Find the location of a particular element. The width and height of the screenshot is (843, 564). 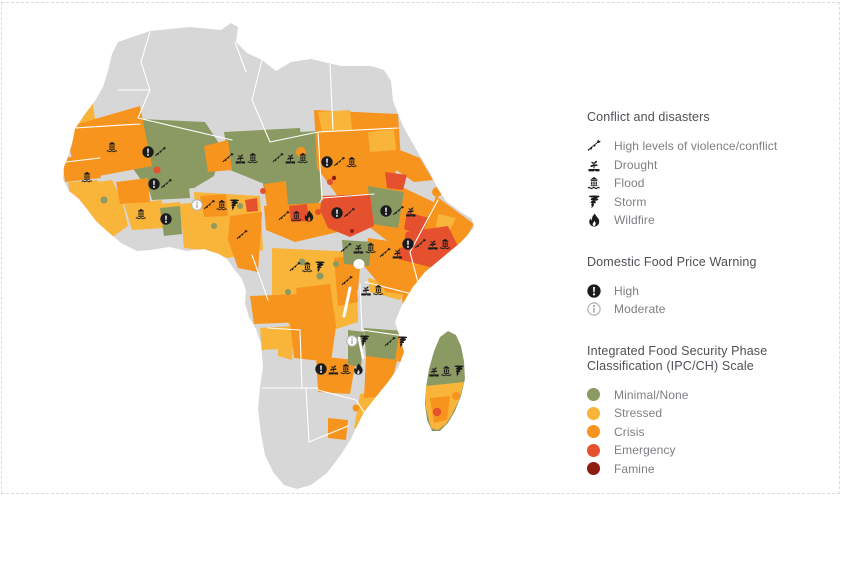

legend-item-label: Flood is located at coordinates (629, 183).